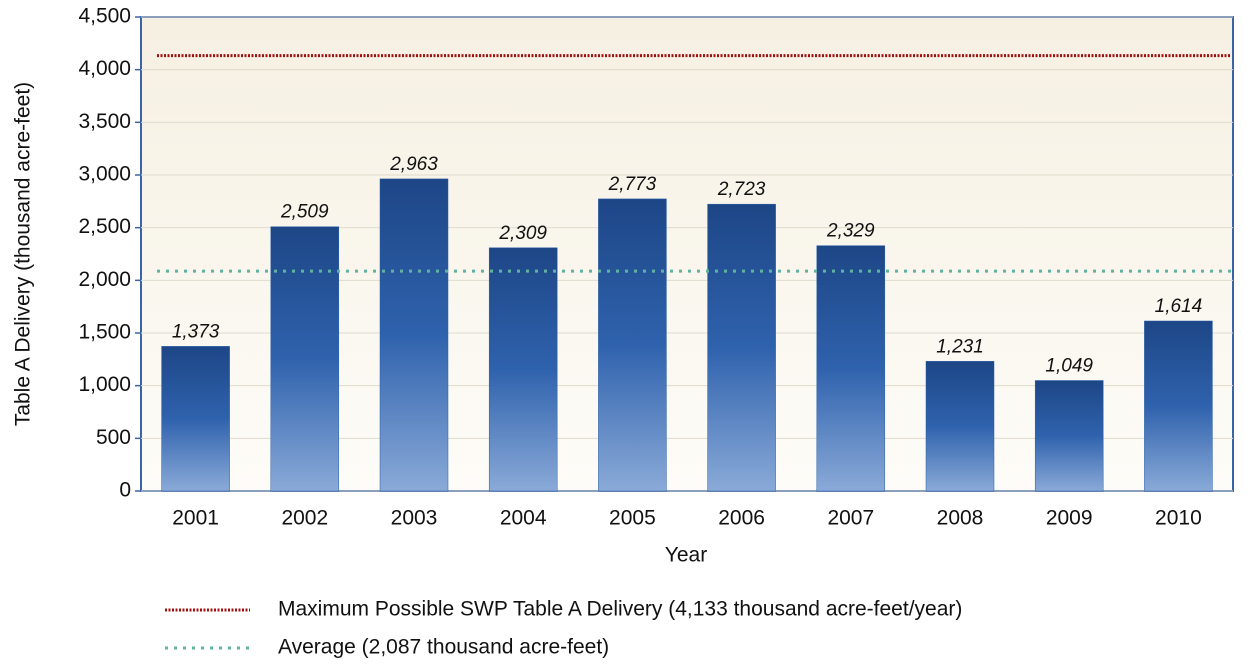 The height and width of the screenshot is (668, 1251). Describe the element at coordinates (196, 331) in the screenshot. I see `value-label: 1,373` at that location.